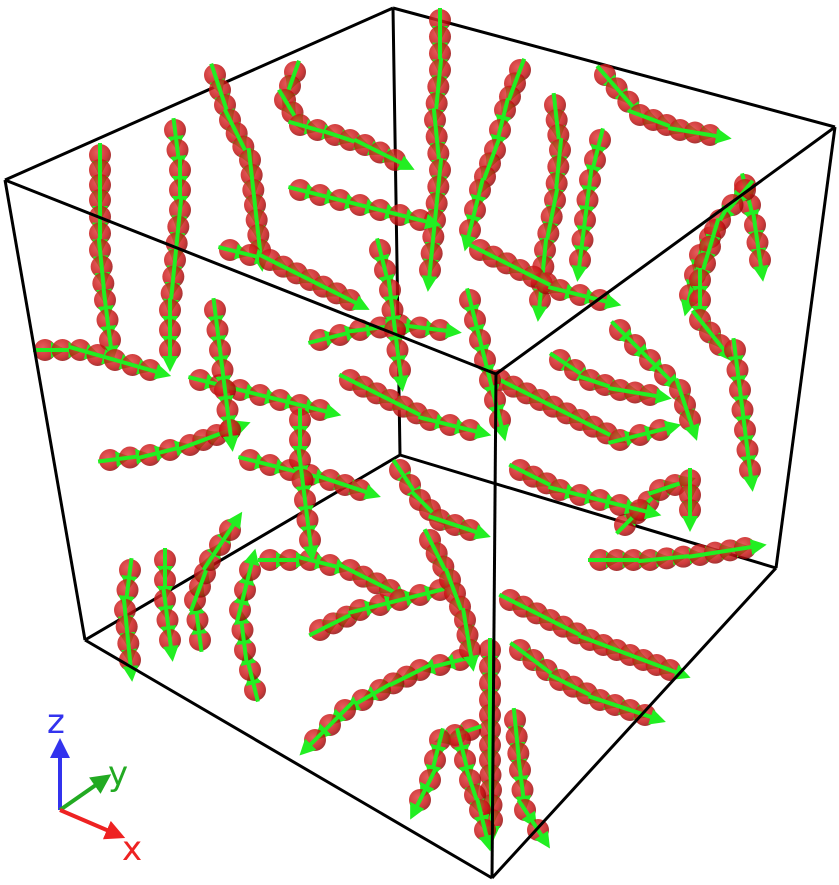 The height and width of the screenshot is (885, 839). What do you see at coordinates (85, 793) in the screenshot?
I see `y-axis-arrow` at bounding box center [85, 793].